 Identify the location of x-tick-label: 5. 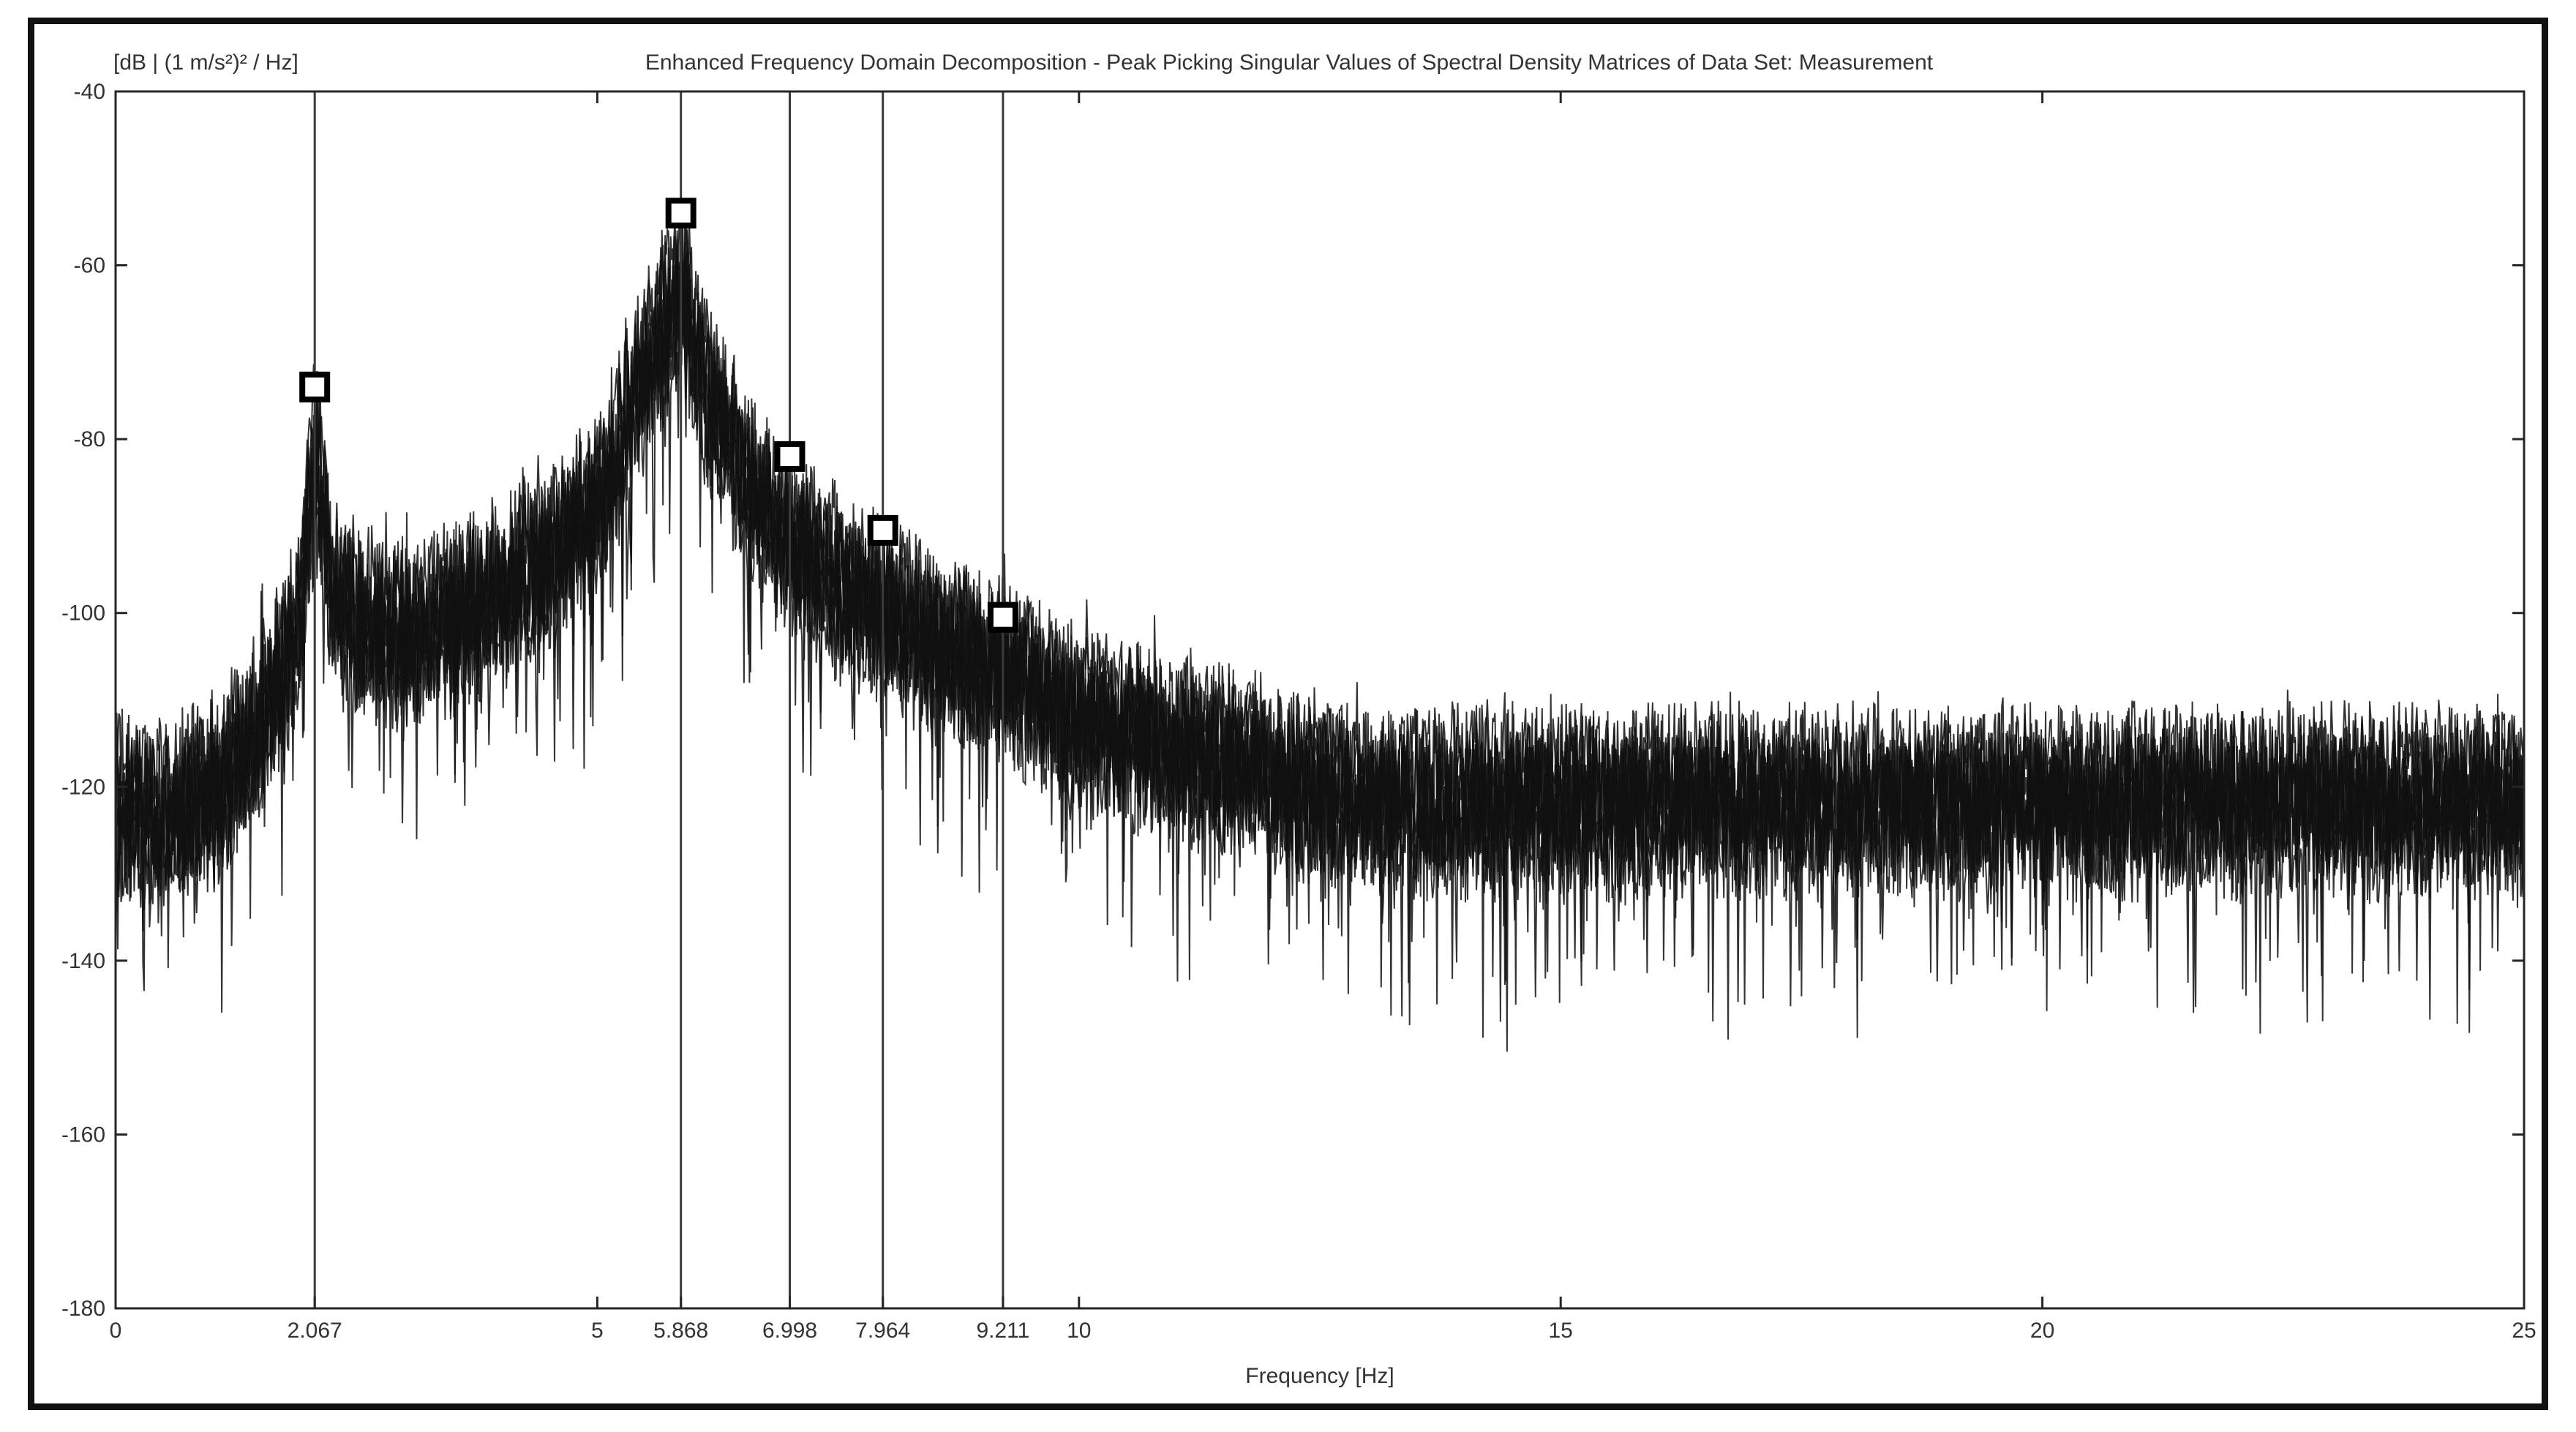
(597, 1331).